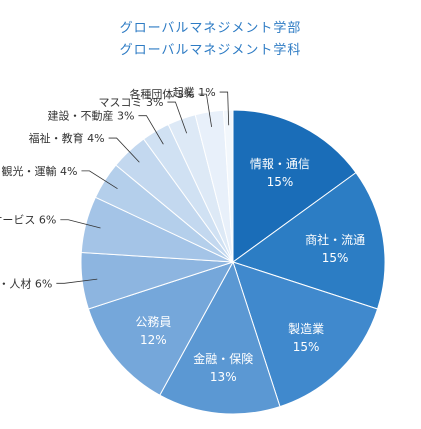 The width and height of the screenshot is (421, 429). I want to click on slice-label-4: 金融・保険, so click(223, 358).